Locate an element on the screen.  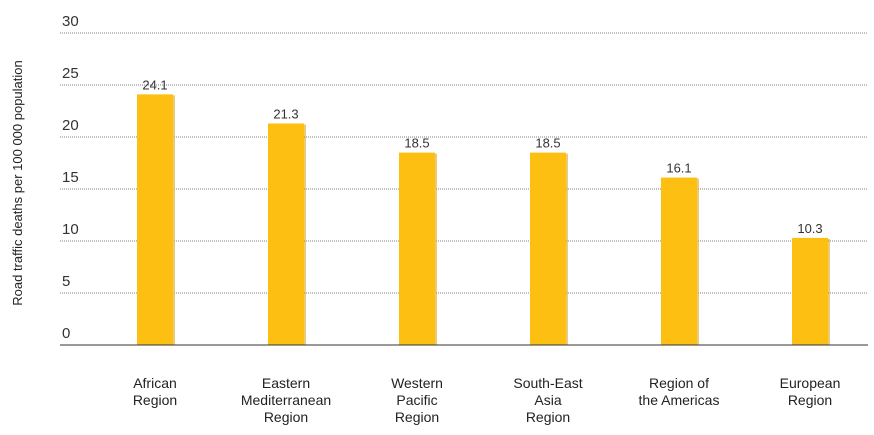
value-label: 16.1 is located at coordinates (678, 168).